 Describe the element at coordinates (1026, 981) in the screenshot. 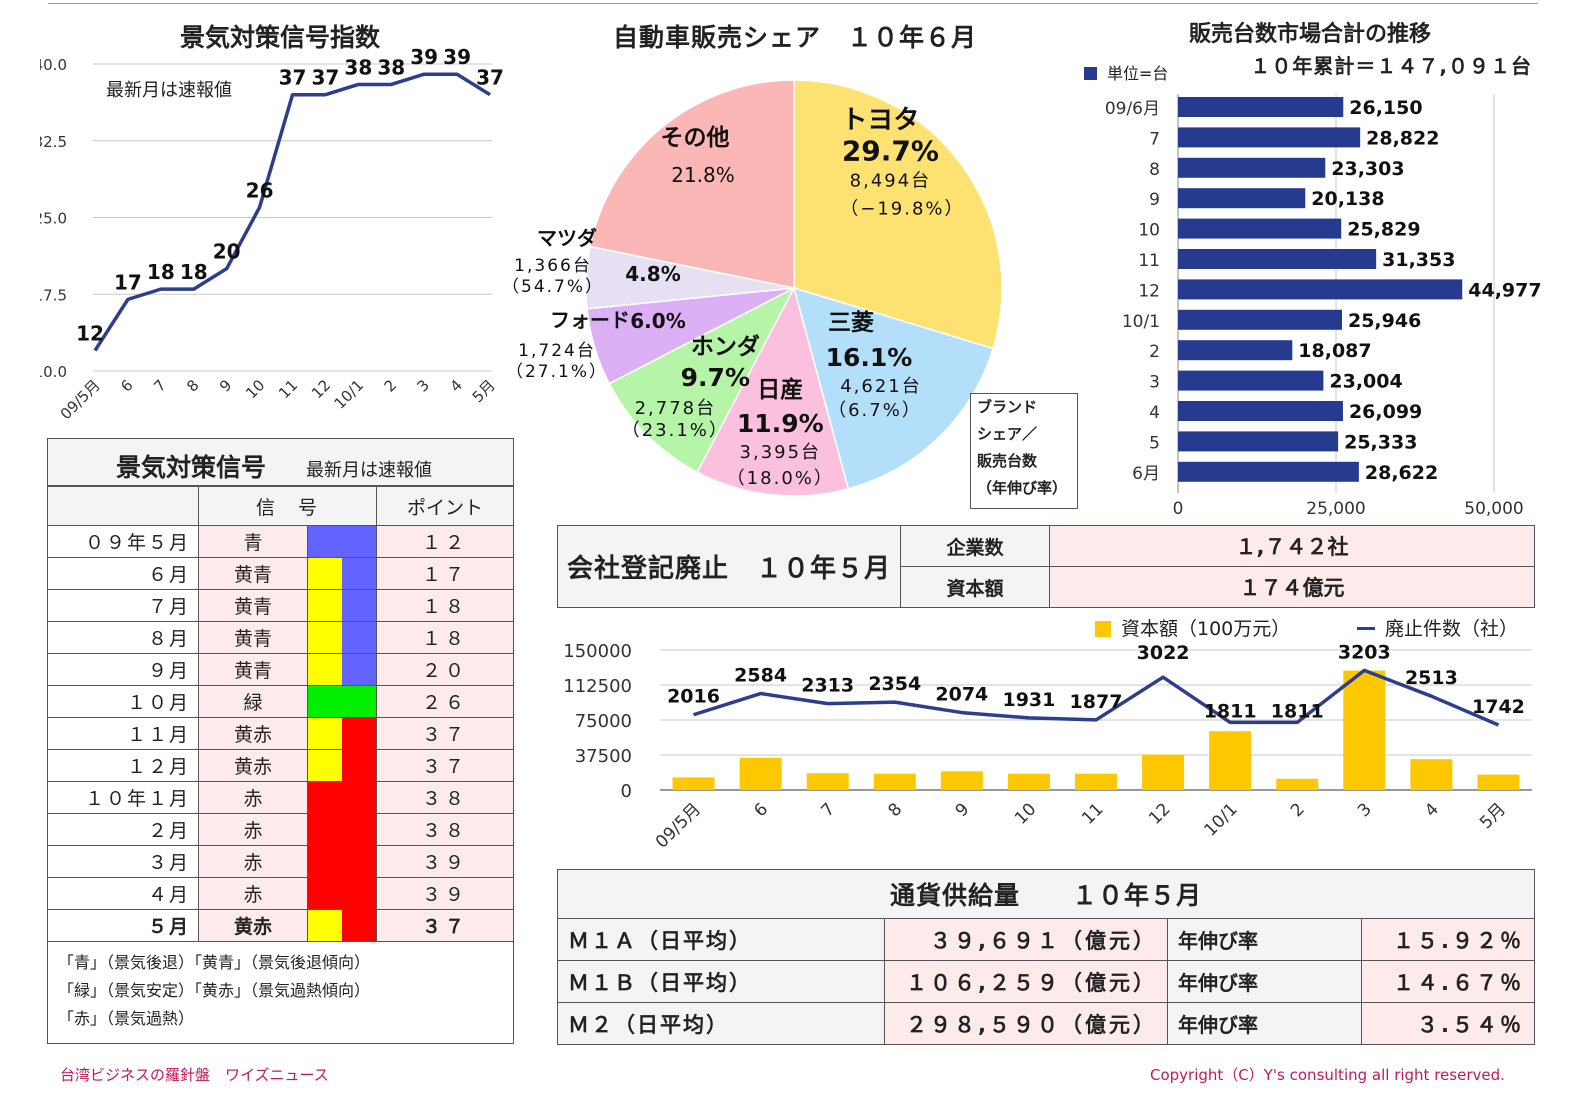

I see `money-row-value: １０６,２５９（億元）` at that location.